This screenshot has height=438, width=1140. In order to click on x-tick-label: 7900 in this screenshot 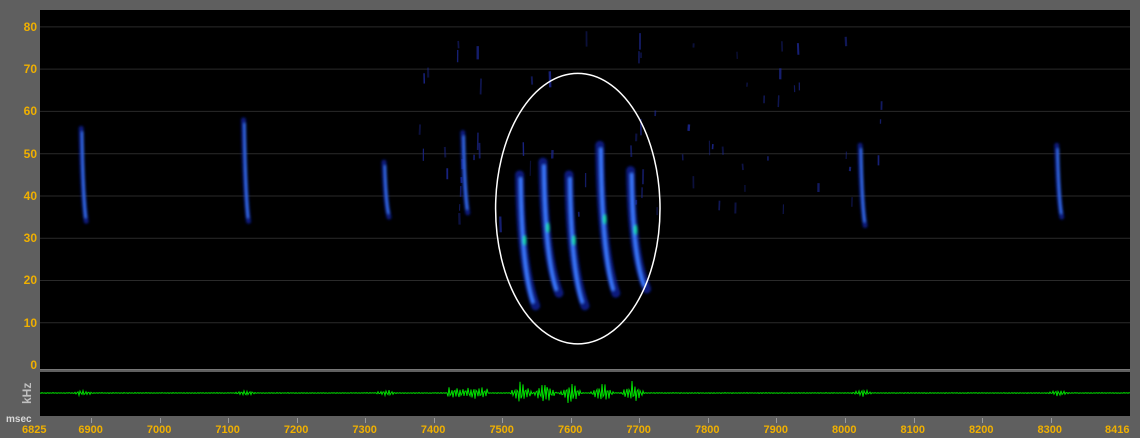, I will do `click(775, 430)`.